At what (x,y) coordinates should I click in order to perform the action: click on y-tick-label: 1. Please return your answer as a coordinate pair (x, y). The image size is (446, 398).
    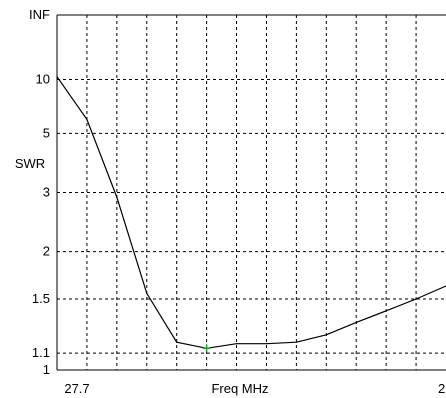
    Looking at the image, I should click on (46, 369).